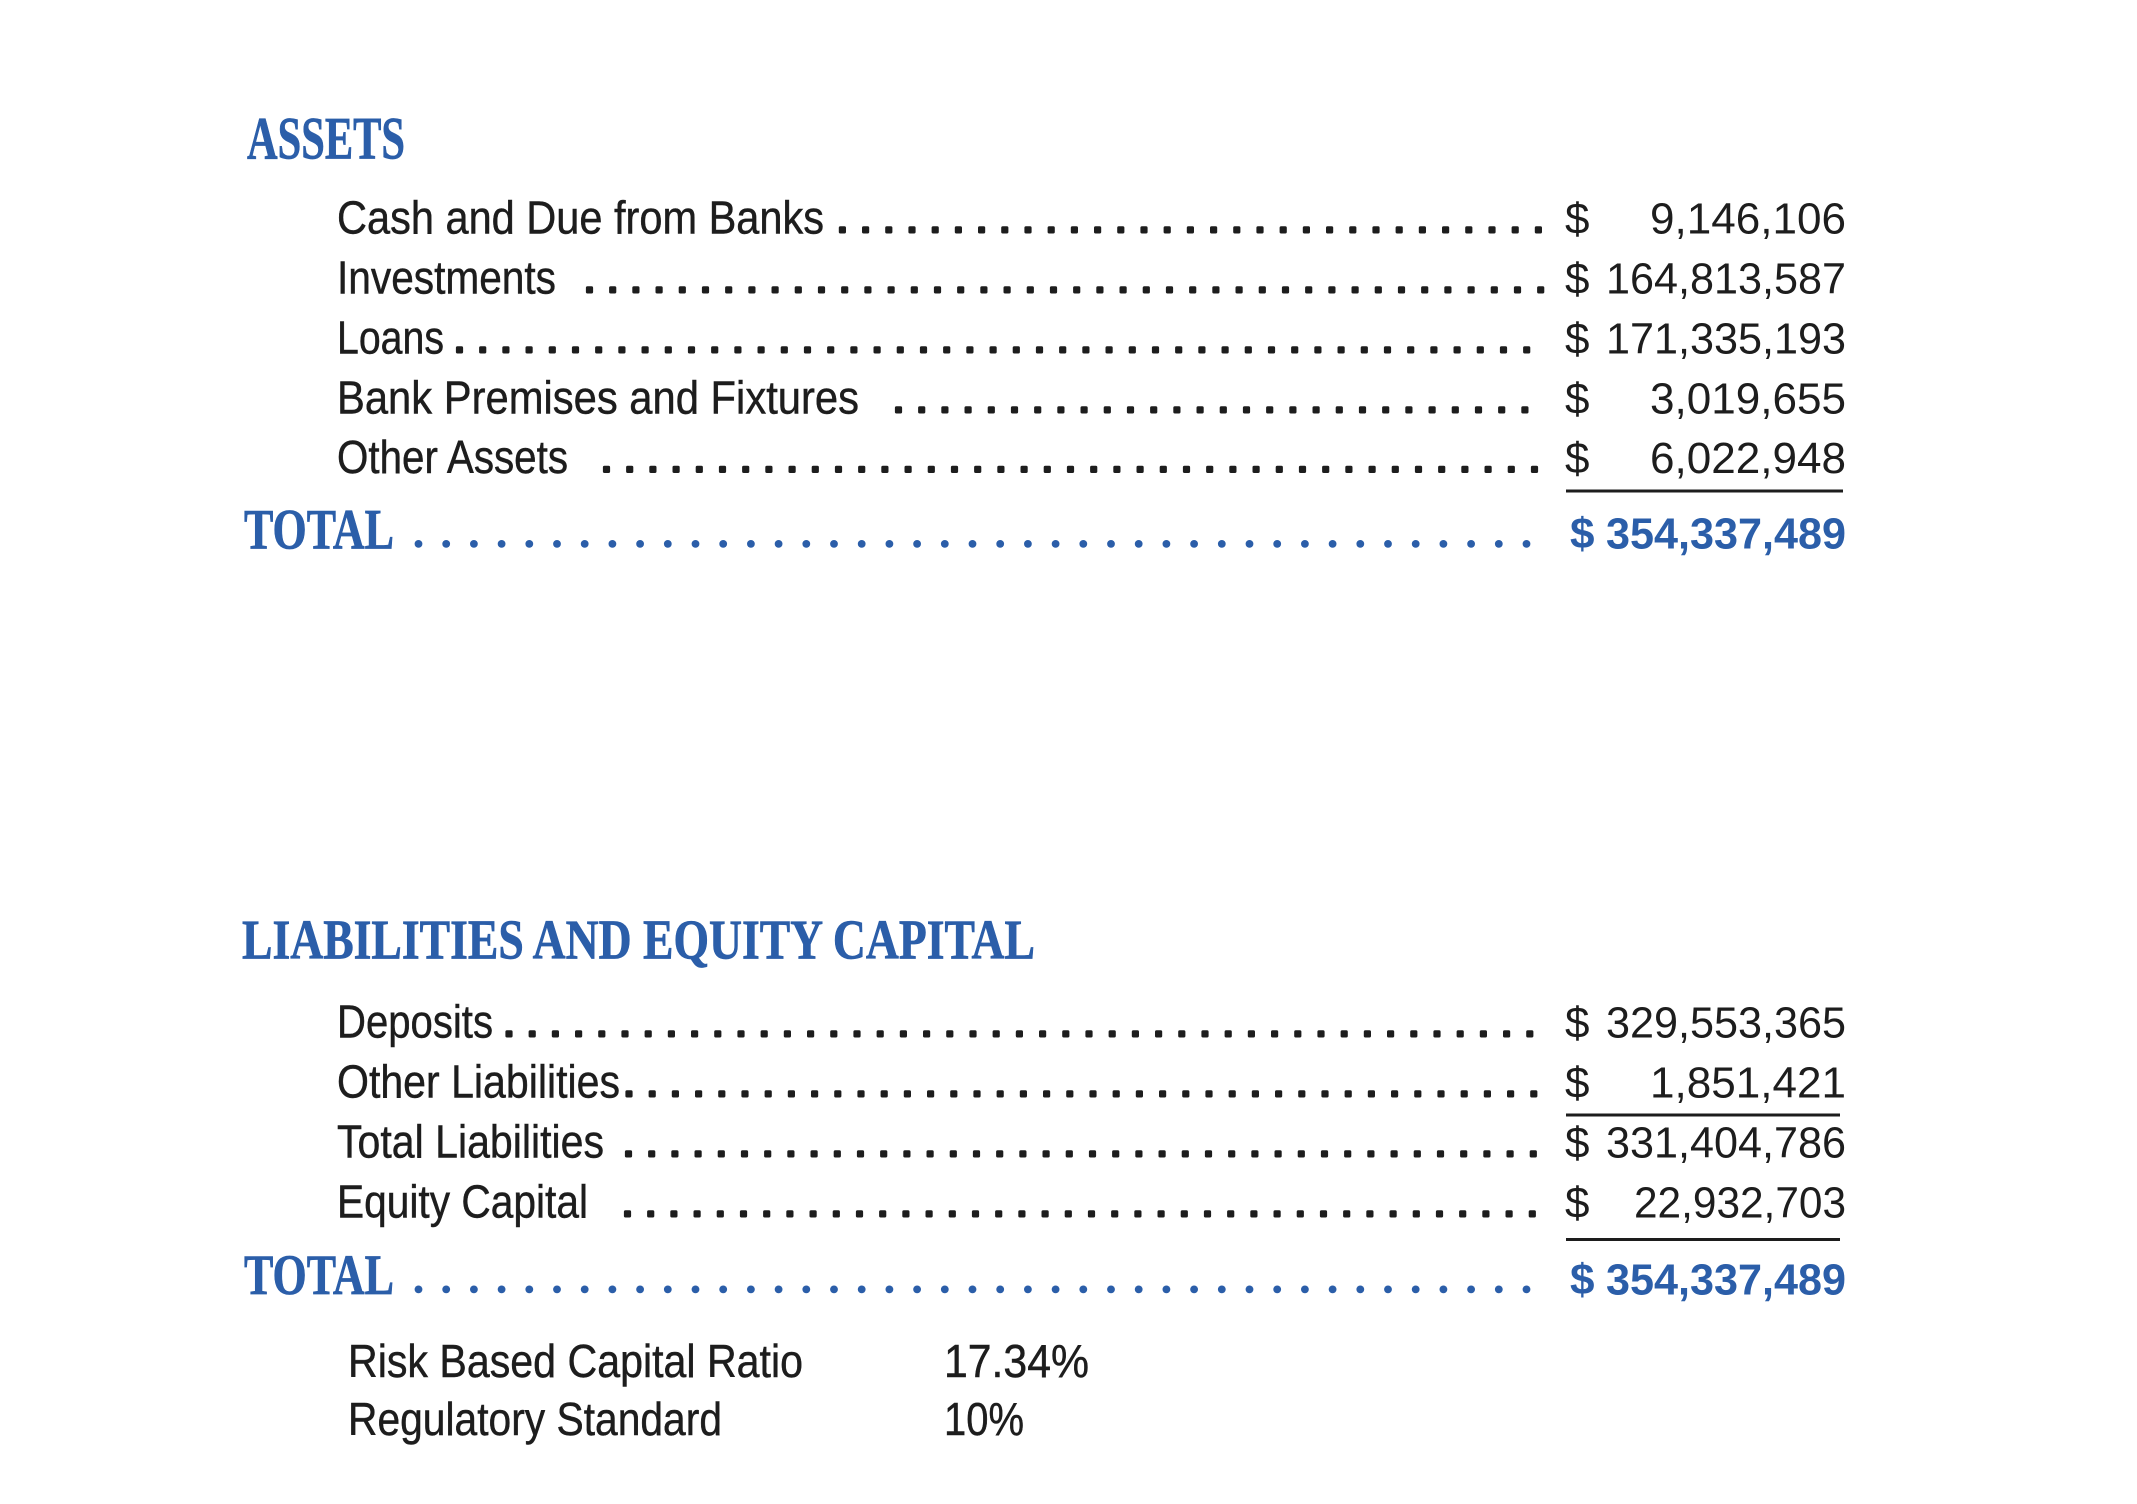  What do you see at coordinates (1740, 1203) in the screenshot?
I see `svg-text: 22,932,703` at bounding box center [1740, 1203].